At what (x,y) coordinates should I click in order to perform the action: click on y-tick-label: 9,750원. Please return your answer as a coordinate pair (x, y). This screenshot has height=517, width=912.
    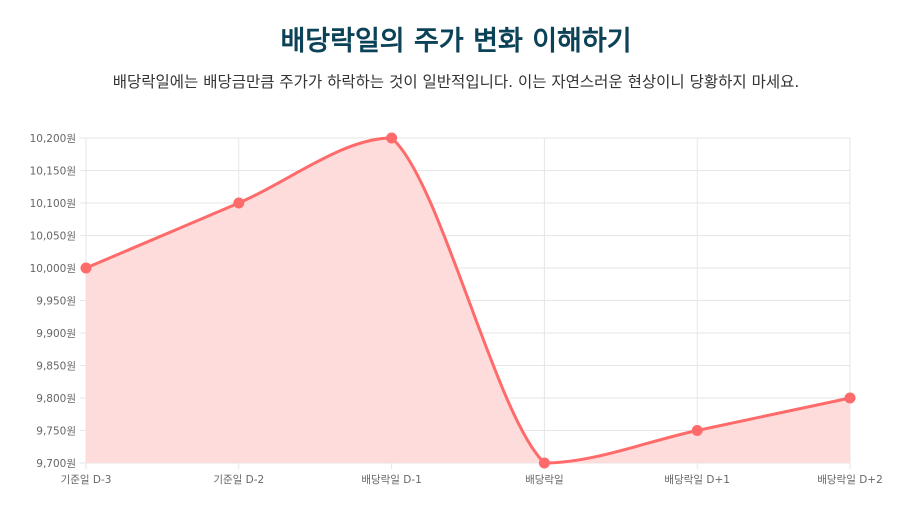
    Looking at the image, I should click on (56, 432).